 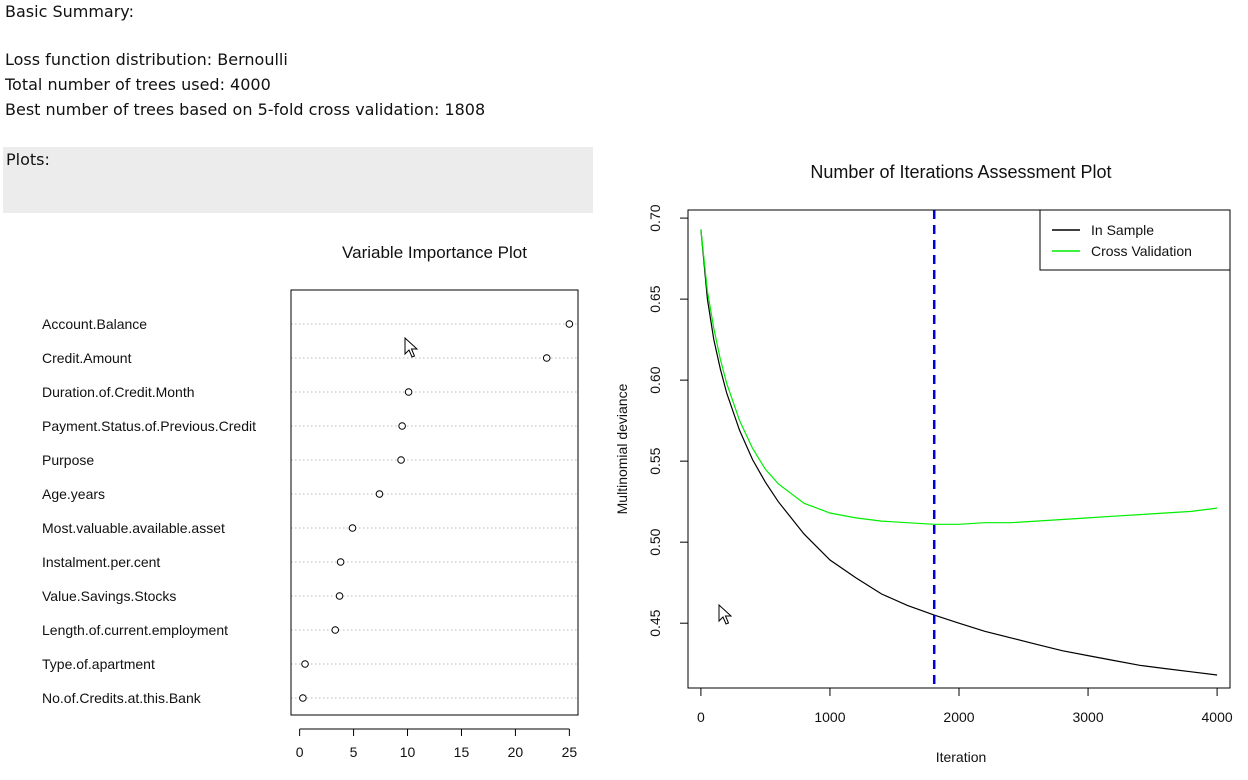 I want to click on vip-category-label: Payment.Status.of.Previous.Credit, so click(x=149, y=426).